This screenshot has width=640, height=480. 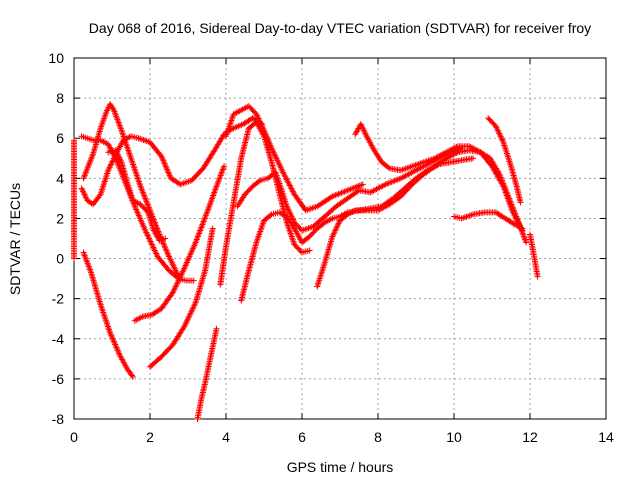 I want to click on series-trace, so click(x=181, y=298).